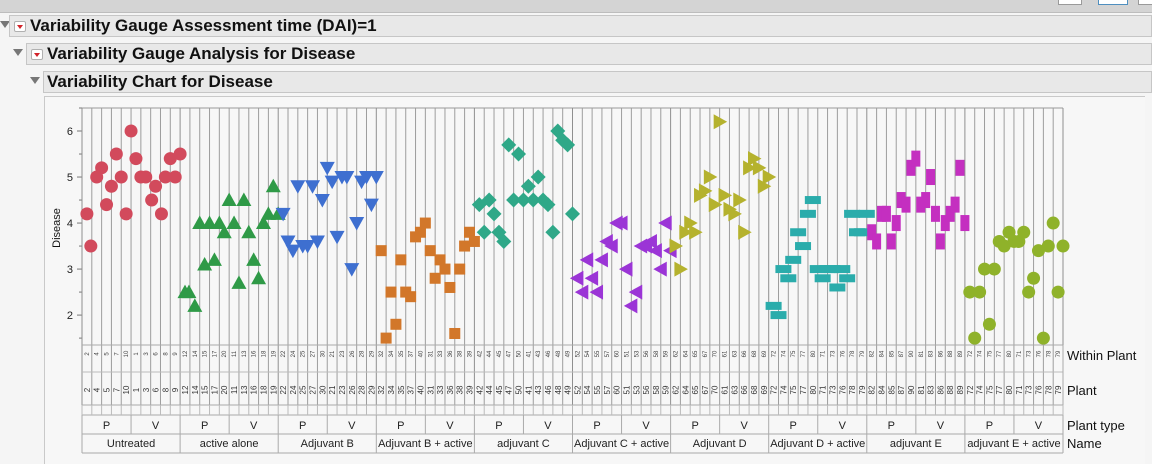 This screenshot has width=1152, height=464. What do you see at coordinates (832, 389) in the screenshot?
I see `plant-label: 73` at bounding box center [832, 389].